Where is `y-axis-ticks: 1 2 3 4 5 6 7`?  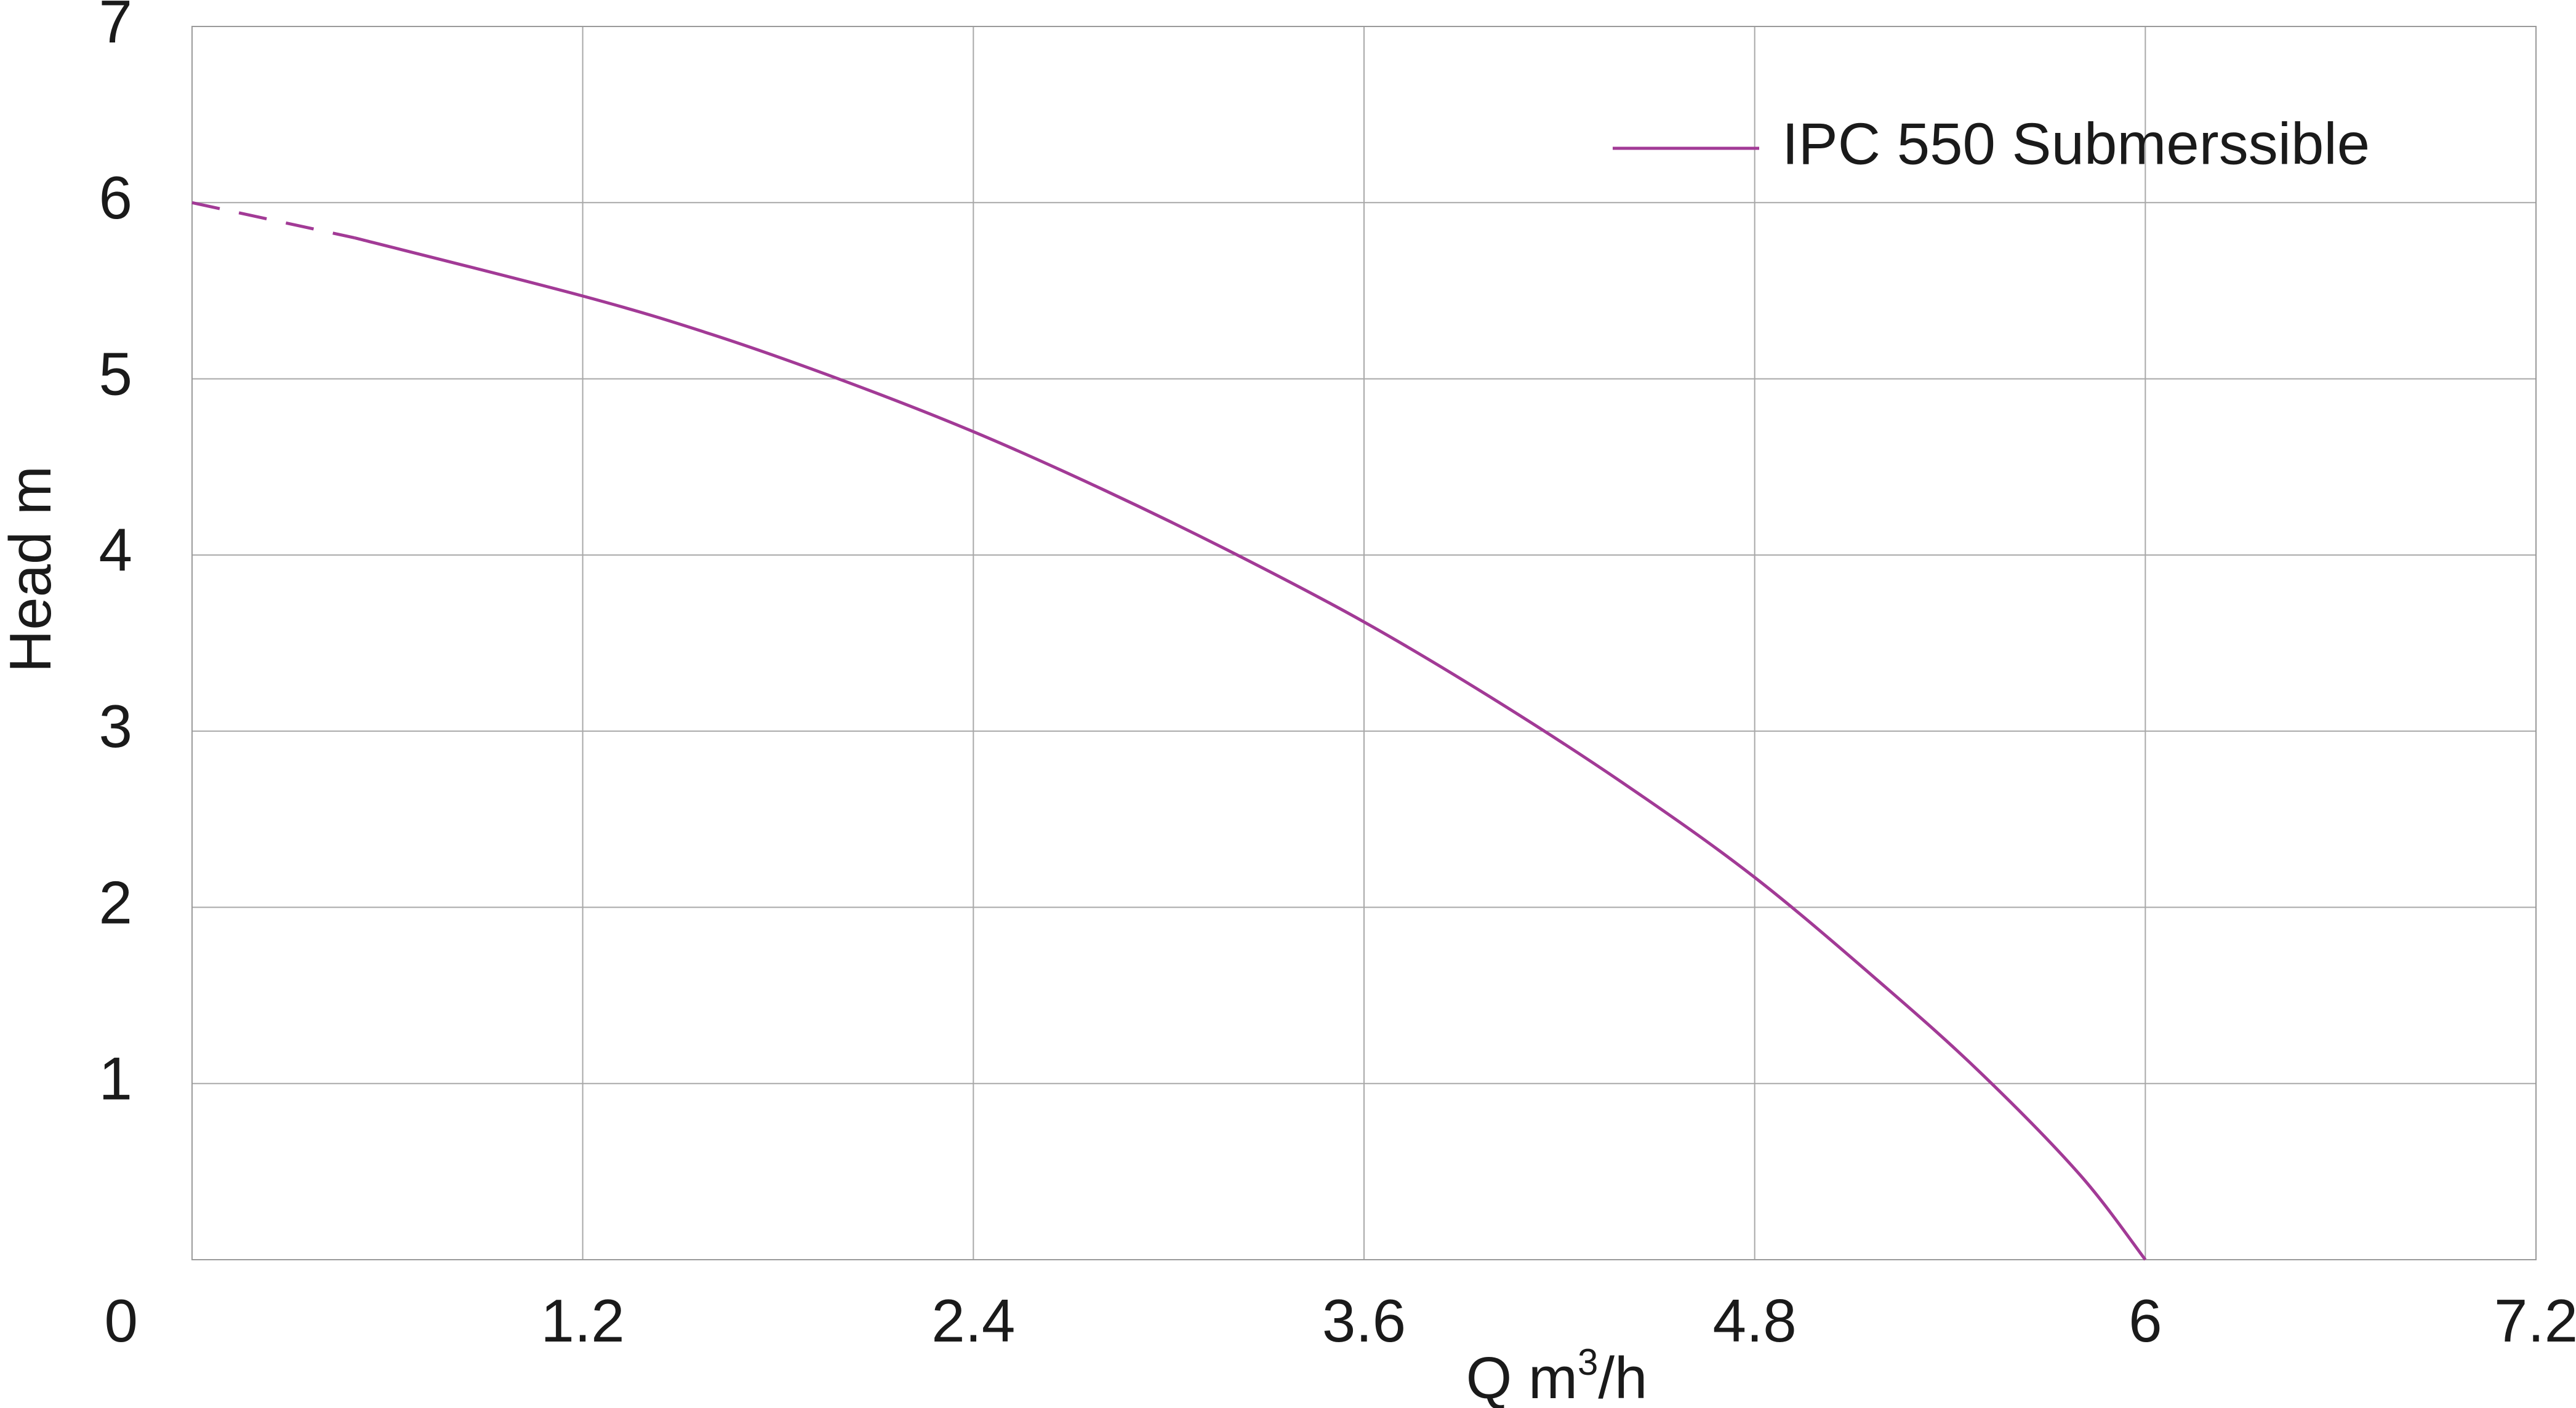 y-axis-ticks: 1 2 3 4 5 6 7 is located at coordinates (115, 556).